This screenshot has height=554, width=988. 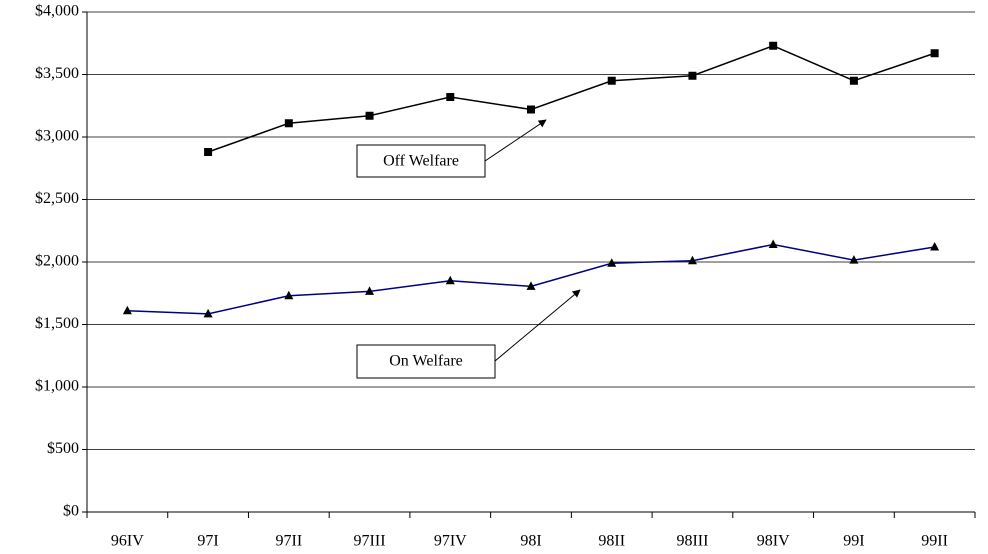 I want to click on x-tick-label: 98II, so click(x=611, y=541).